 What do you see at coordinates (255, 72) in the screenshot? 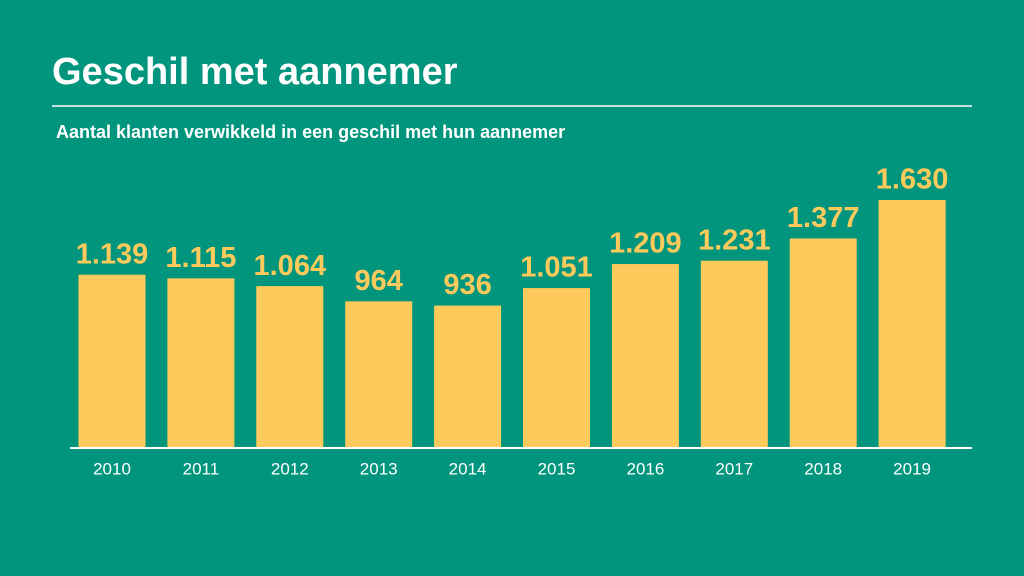
I see `chart-title: Geschil met aannemer` at bounding box center [255, 72].